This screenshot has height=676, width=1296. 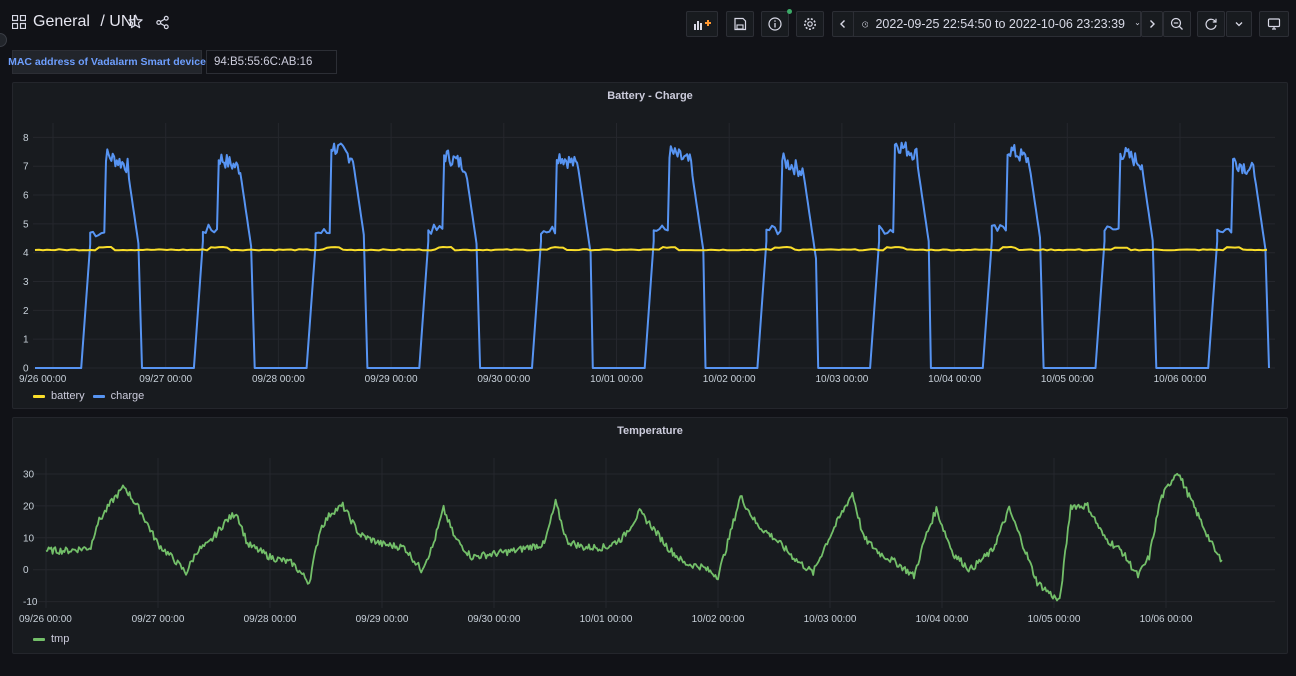 I want to click on battery-series-line, so click(x=651, y=248).